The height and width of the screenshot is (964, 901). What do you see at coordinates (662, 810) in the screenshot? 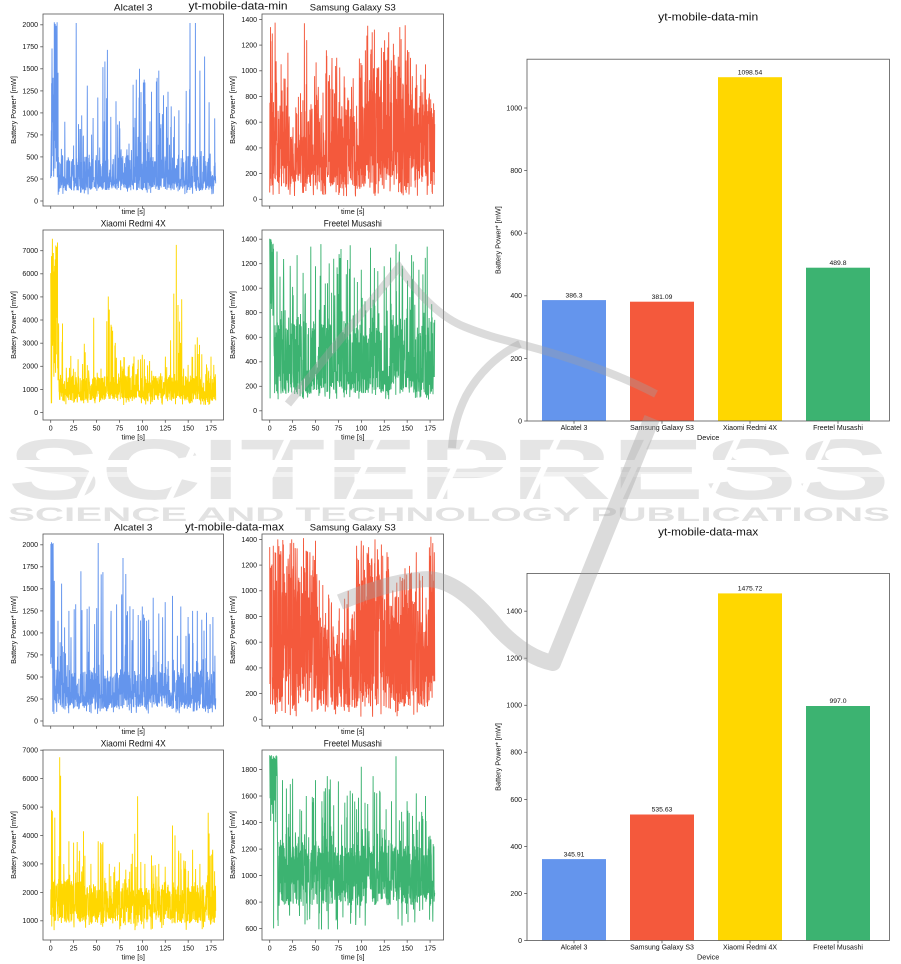
I see `svg-text: 535.63` at bounding box center [662, 810].